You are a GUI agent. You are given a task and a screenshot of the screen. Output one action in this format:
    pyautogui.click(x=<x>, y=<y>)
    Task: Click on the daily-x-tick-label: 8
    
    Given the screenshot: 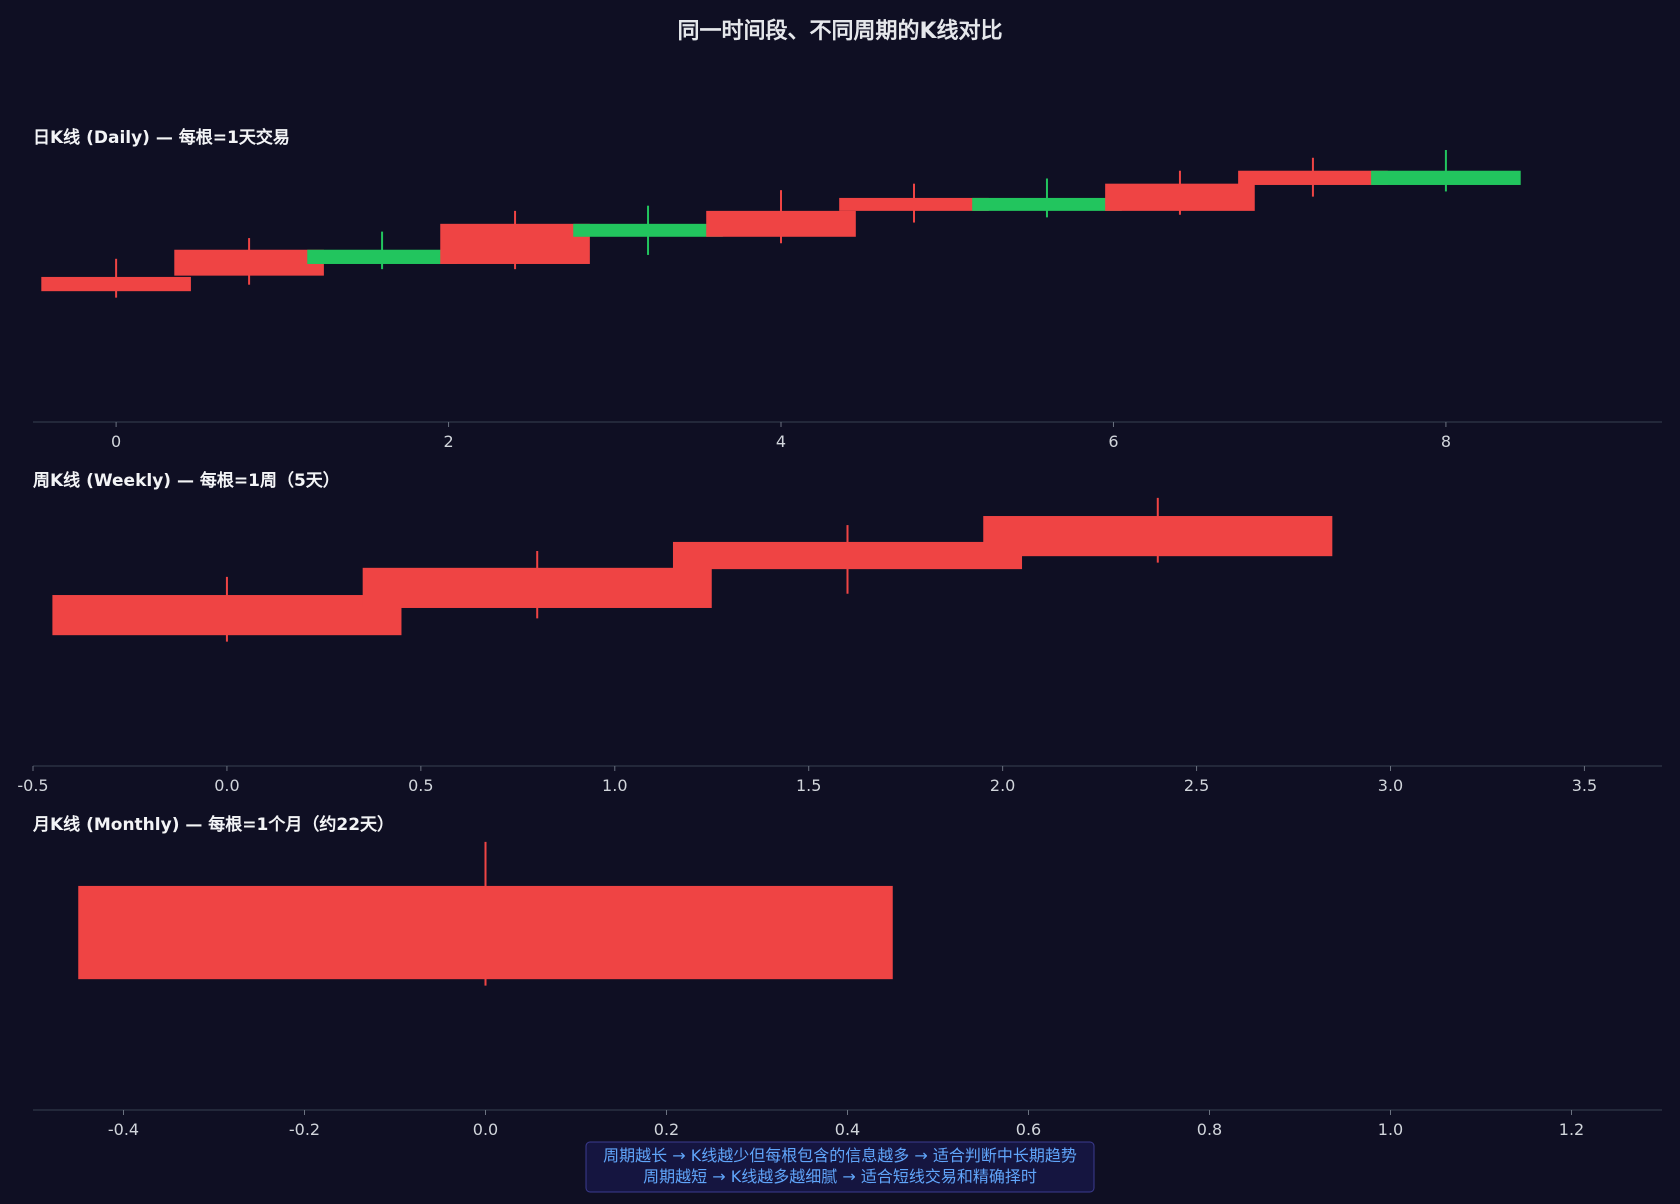 What is the action you would take?
    pyautogui.click(x=1446, y=441)
    